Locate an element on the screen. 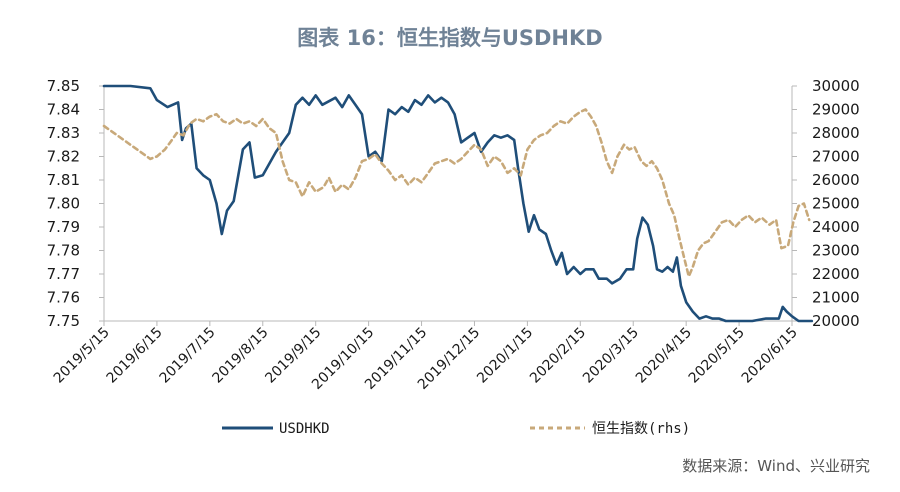 The width and height of the screenshot is (900, 492). x-tick-label: 2020/2/15 is located at coordinates (558, 356).